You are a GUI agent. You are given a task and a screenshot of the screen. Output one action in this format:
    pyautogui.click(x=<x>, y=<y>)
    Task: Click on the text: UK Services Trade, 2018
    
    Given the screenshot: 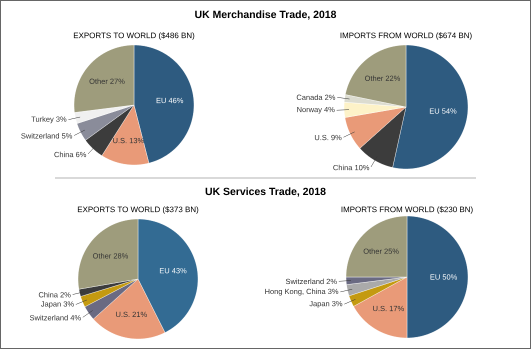 What is the action you would take?
    pyautogui.click(x=266, y=192)
    